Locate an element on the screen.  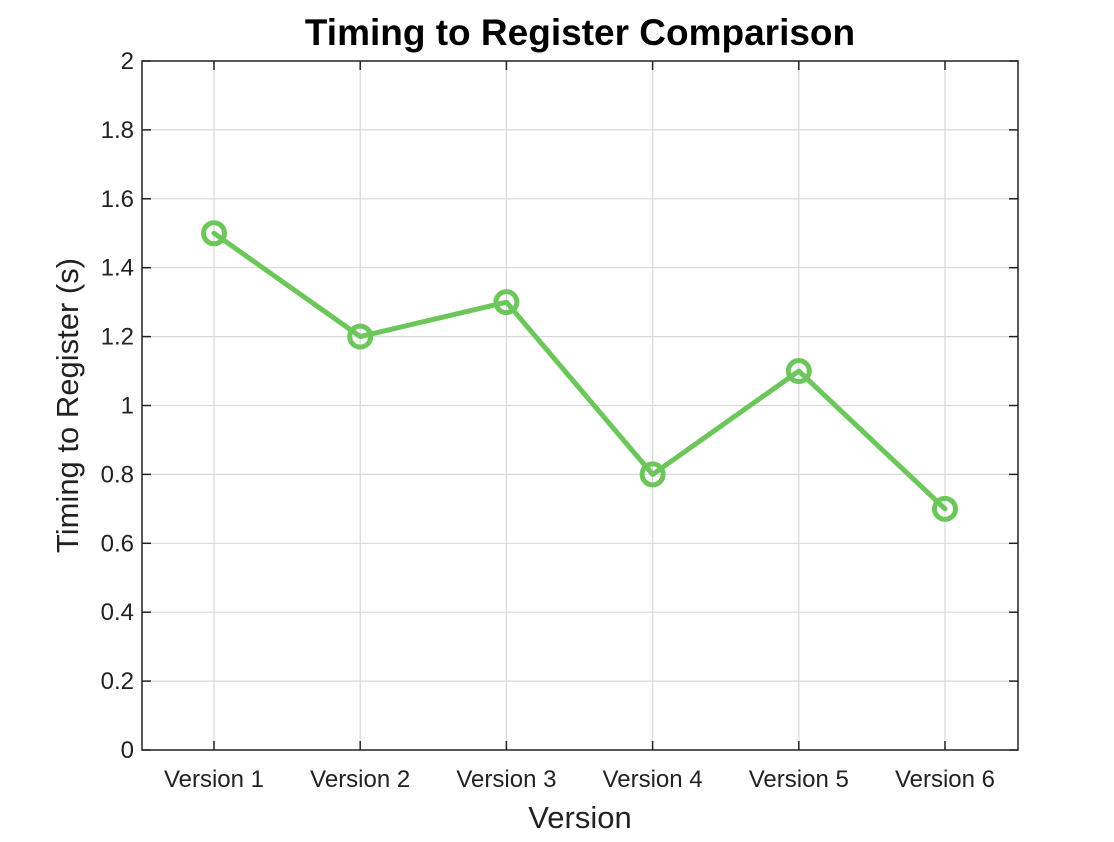
y-tick-label: 1 is located at coordinates (127, 406).